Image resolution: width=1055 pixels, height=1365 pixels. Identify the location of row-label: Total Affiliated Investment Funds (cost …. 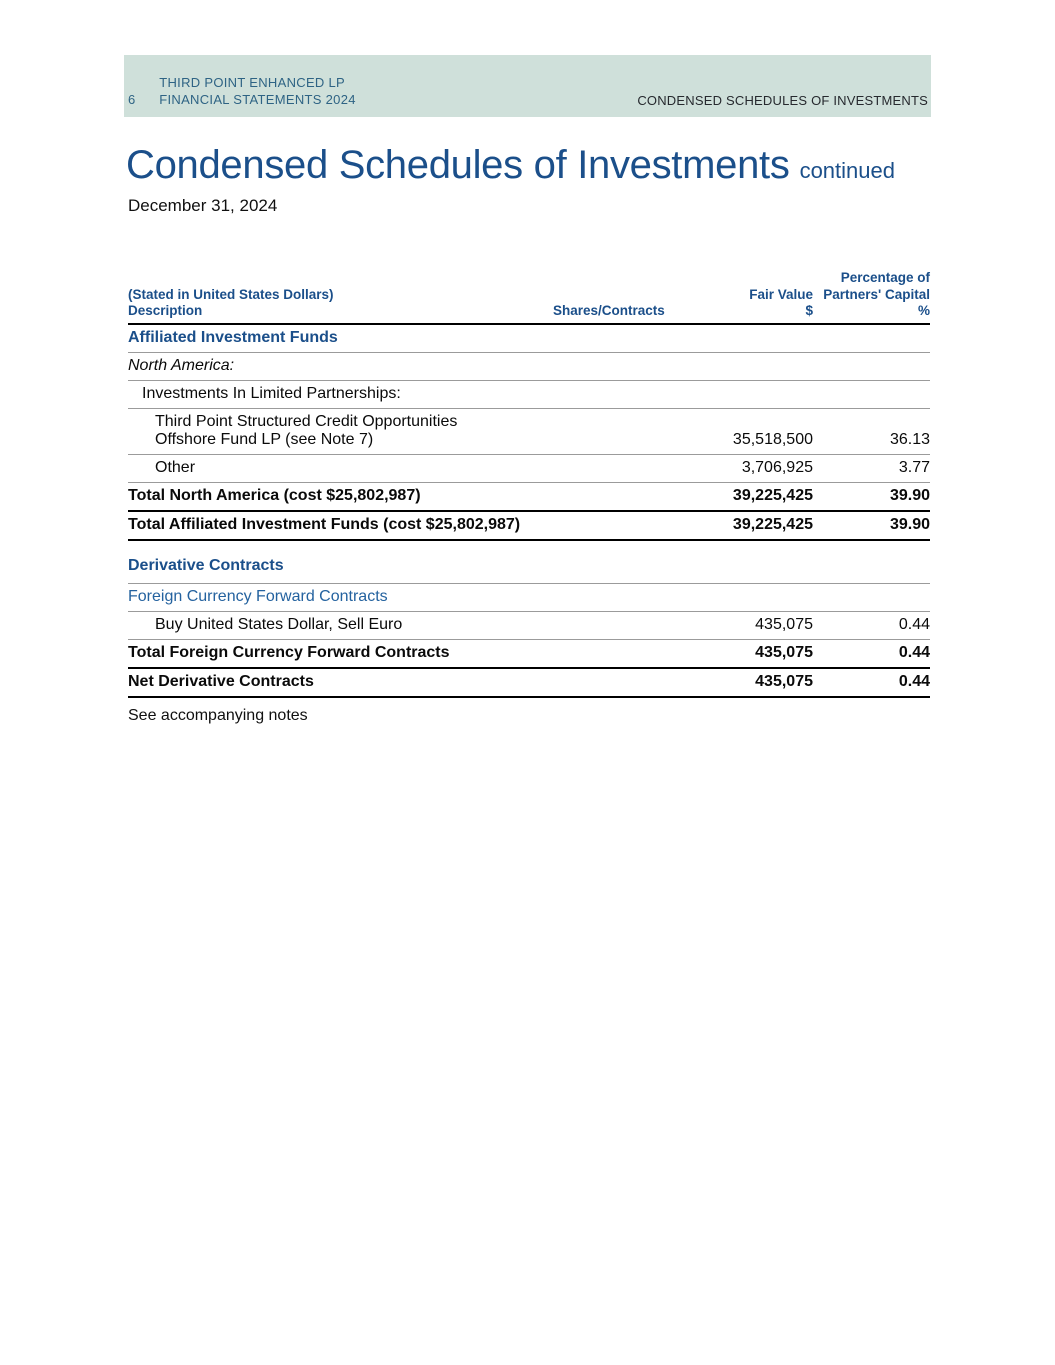
(324, 524).